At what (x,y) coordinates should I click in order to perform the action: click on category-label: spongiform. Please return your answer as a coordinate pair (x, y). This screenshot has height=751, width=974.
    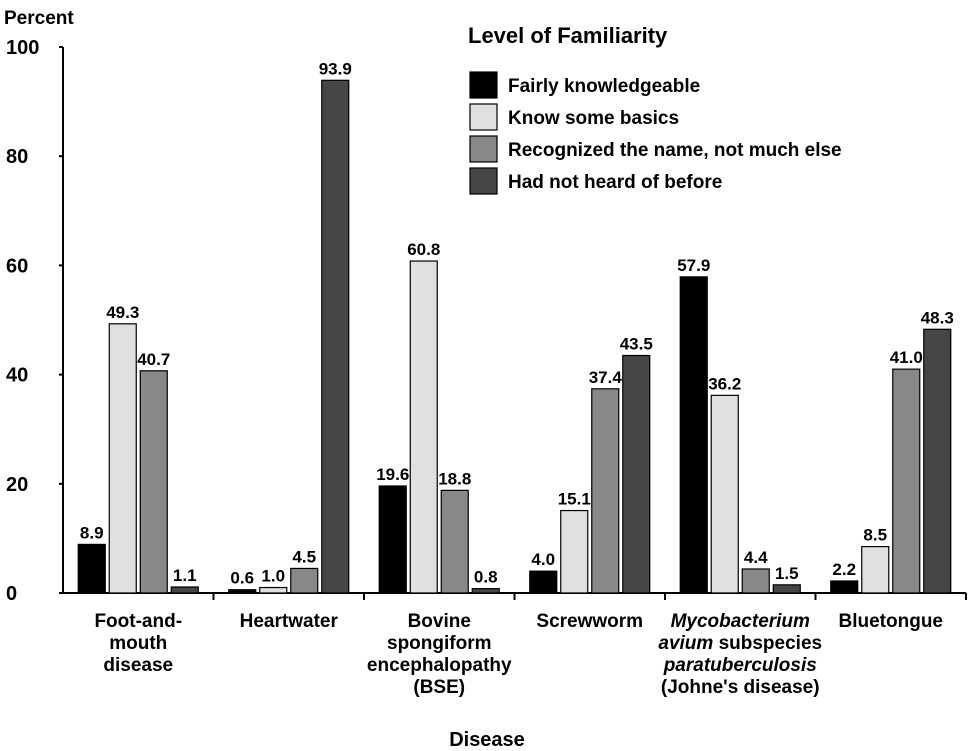
    Looking at the image, I should click on (439, 643).